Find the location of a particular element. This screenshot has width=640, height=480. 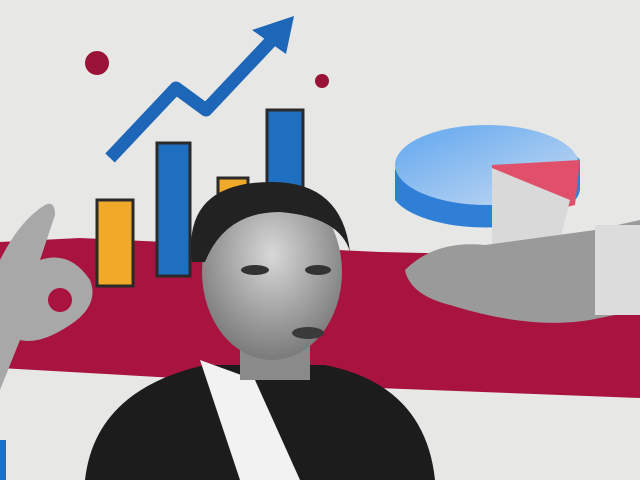

red-dot-right is located at coordinates (322, 81).